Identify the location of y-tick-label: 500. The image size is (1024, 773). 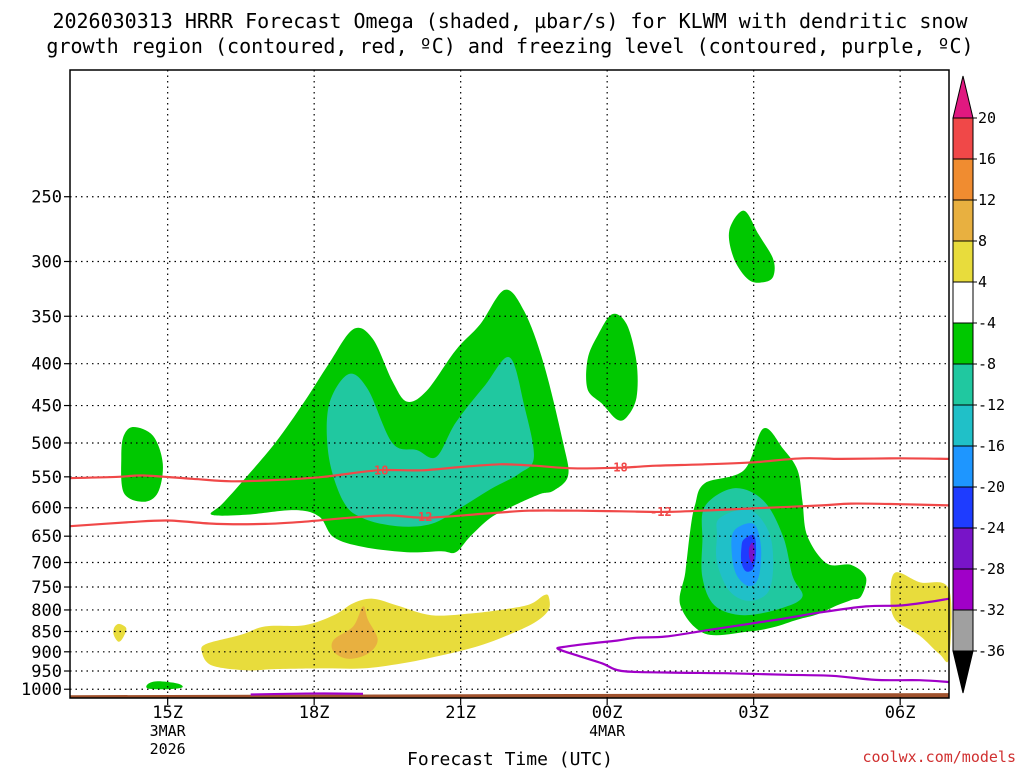
(46, 444).